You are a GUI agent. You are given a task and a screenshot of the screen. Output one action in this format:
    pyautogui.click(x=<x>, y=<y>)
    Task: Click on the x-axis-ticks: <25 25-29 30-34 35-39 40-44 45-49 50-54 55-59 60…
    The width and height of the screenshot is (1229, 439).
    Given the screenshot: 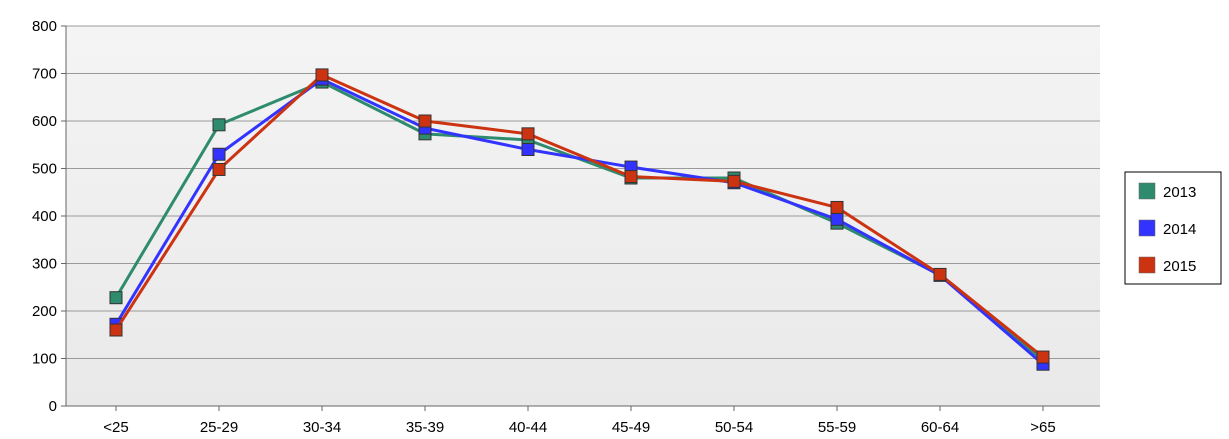 What is the action you would take?
    pyautogui.click(x=579, y=421)
    